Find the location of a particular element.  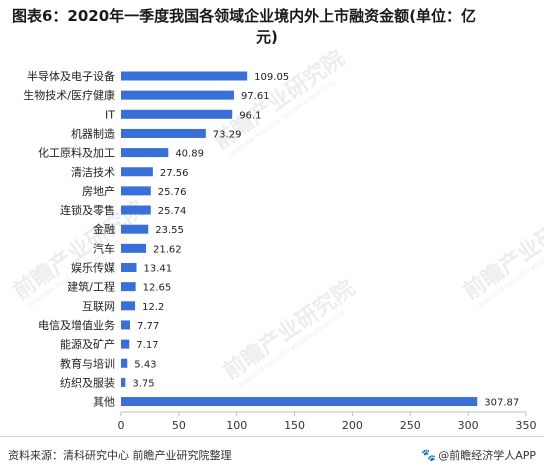

chart-title-line1: 图表6：2020年一季度我国各领域企业境内外上市融资金额(单位：亿 is located at coordinates (244, 16).